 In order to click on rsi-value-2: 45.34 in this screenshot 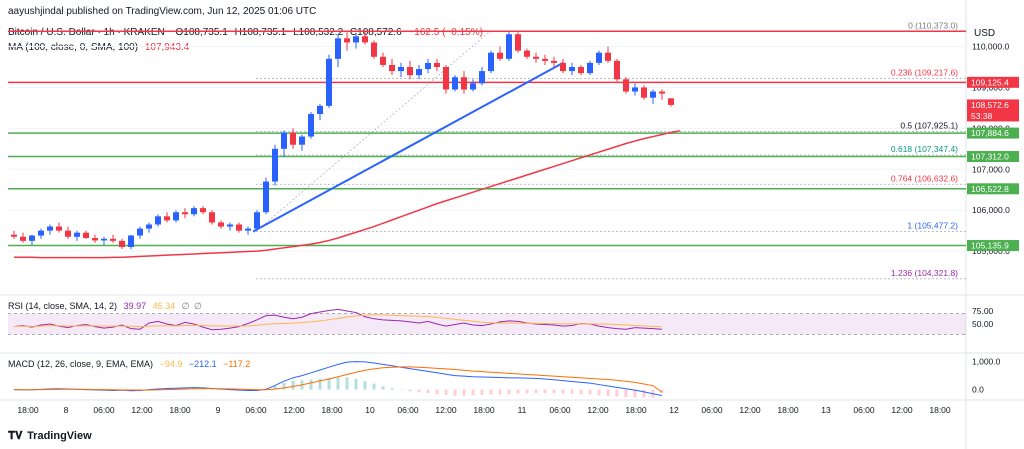, I will do `click(164, 306)`.